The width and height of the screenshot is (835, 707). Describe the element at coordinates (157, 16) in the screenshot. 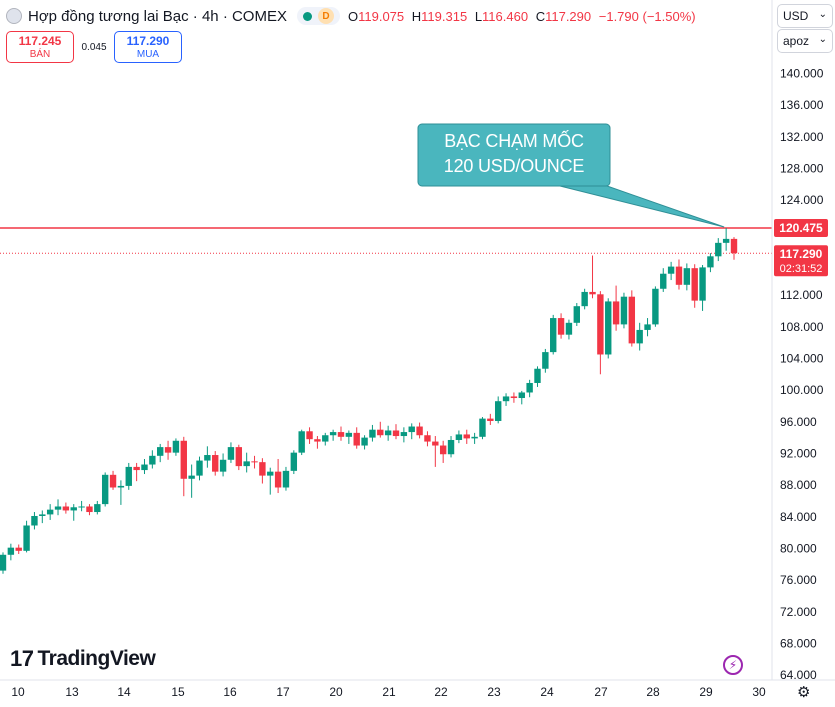

I see `symbol-title: Hợp đồng tương lai Bạc · 4h · COMEX` at that location.